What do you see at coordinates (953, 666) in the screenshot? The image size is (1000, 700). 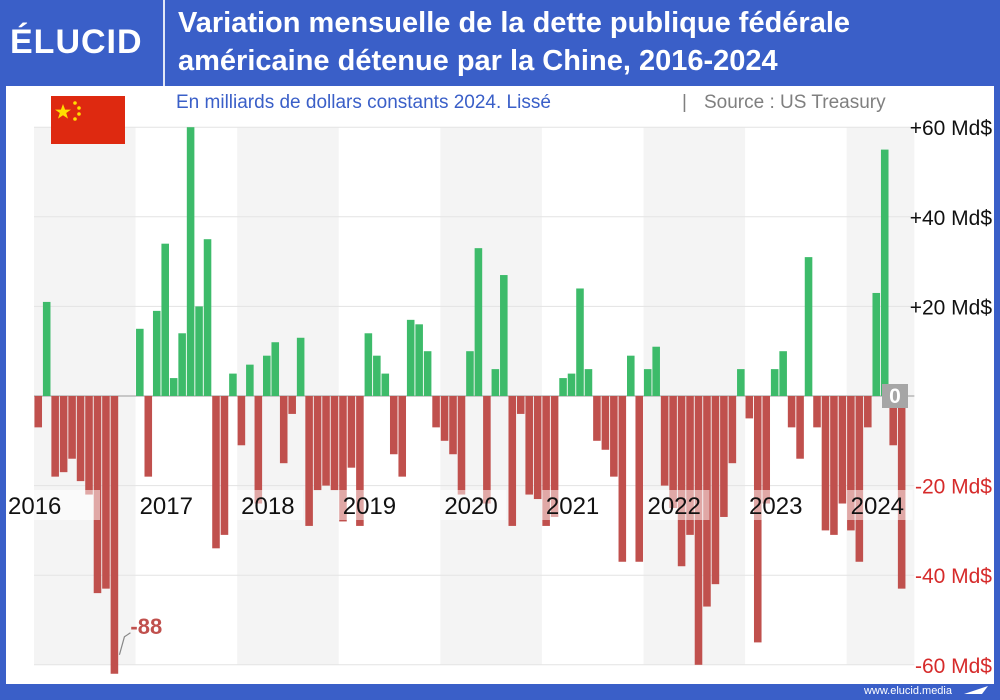 I see `y-tick-label: -60 Md$` at bounding box center [953, 666].